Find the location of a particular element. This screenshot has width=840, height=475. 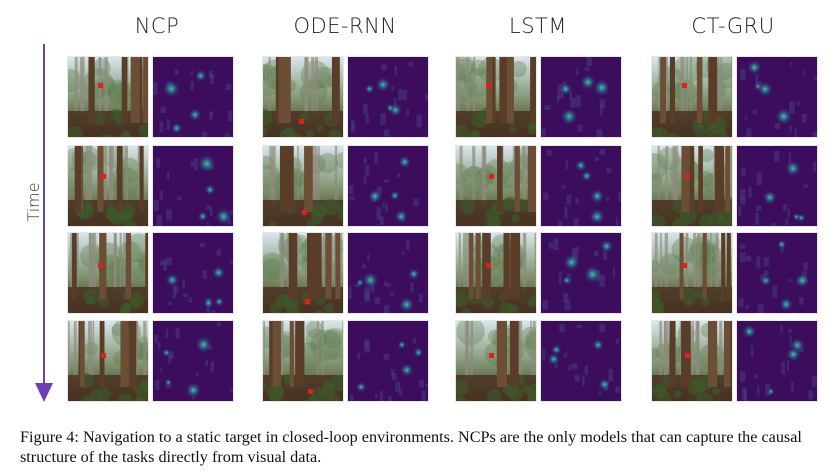

model-title: LSTM is located at coordinates (538, 26).